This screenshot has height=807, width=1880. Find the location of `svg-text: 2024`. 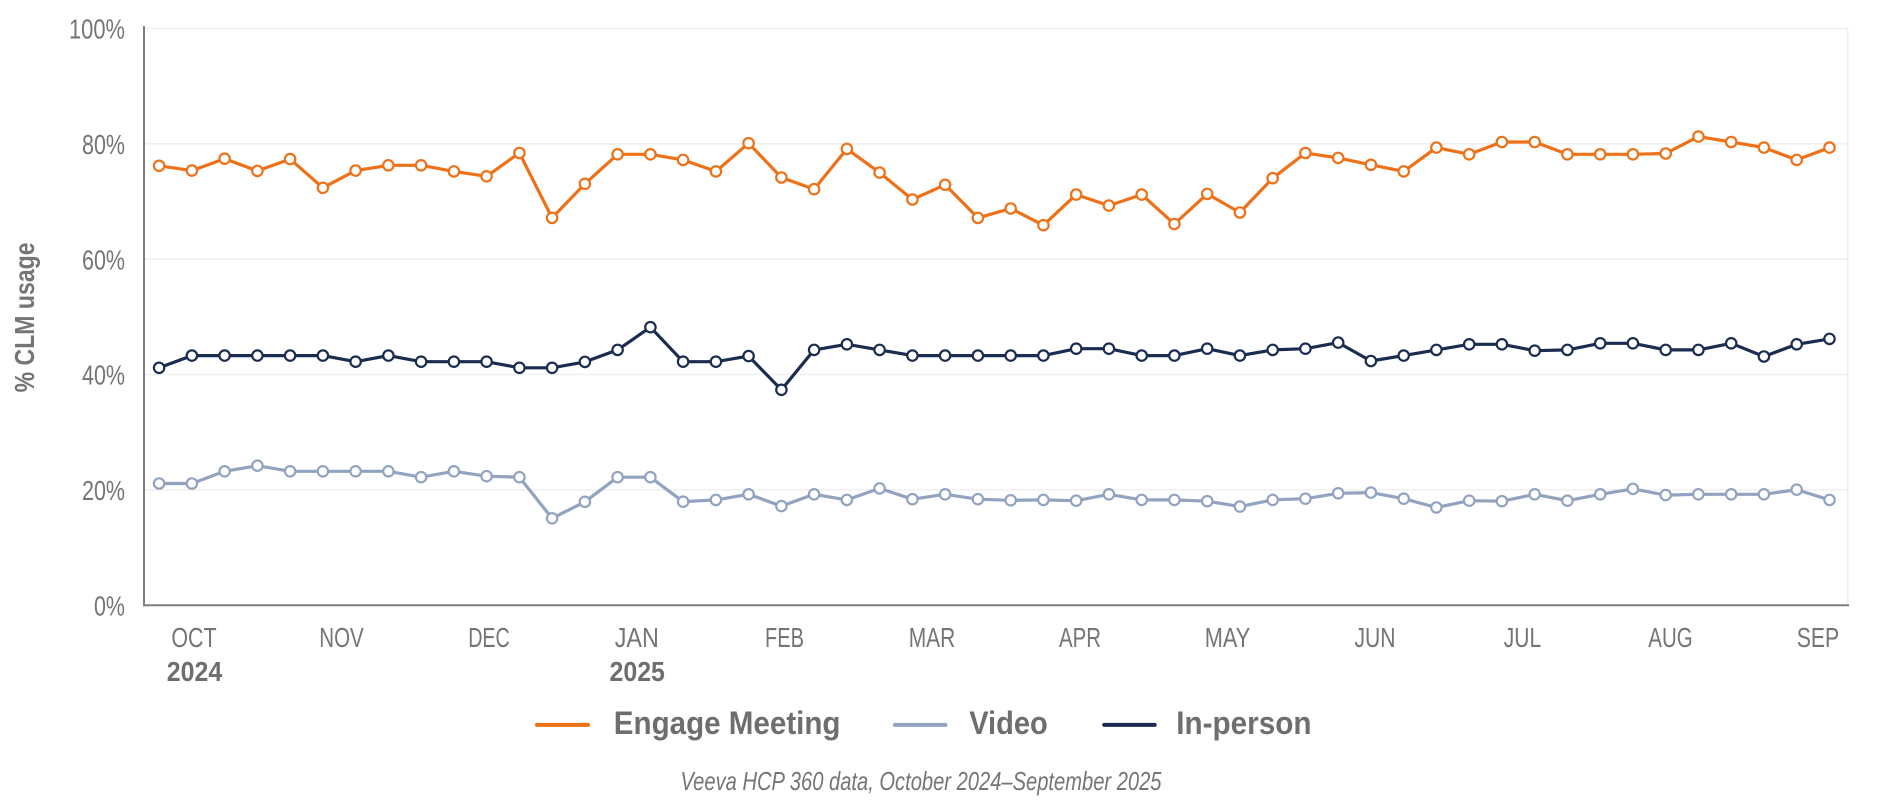

svg-text: 2024 is located at coordinates (195, 671).